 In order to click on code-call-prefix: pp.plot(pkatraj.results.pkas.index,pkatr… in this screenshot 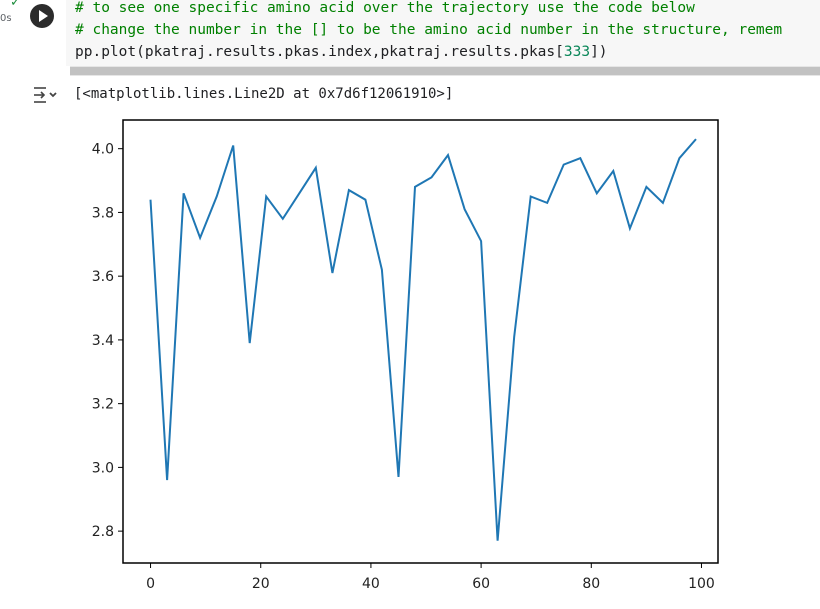, I will do `click(319, 52)`.